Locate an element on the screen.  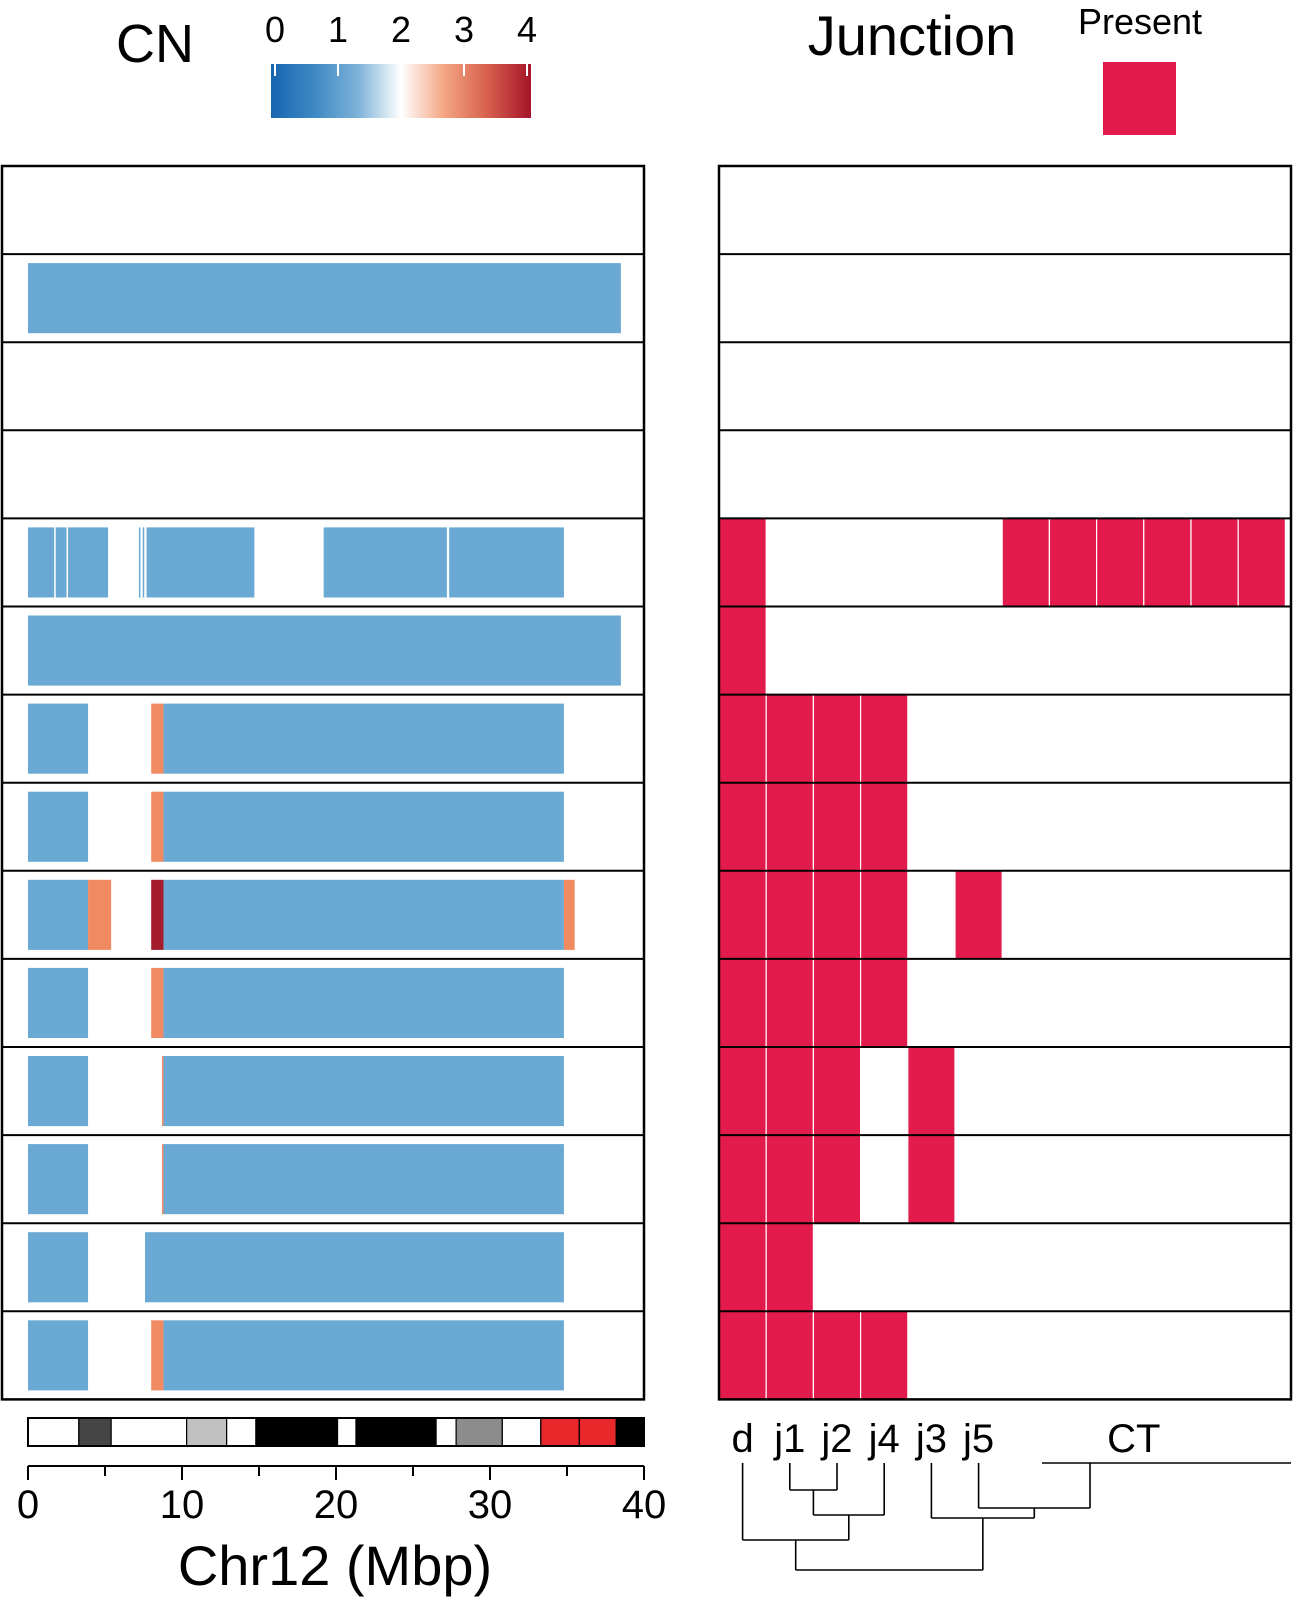
junction-column-label: j3 is located at coordinates (931, 1439).